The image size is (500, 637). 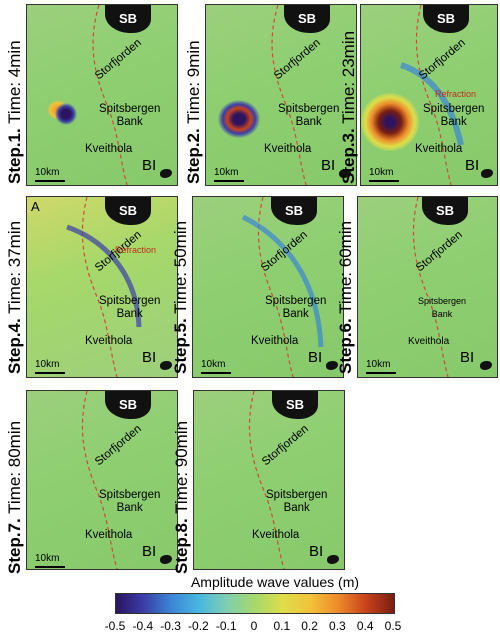 What do you see at coordinates (454, 115) in the screenshot?
I see `spitsbergen-bank-label-3: Spitsbergen Bank` at bounding box center [454, 115].